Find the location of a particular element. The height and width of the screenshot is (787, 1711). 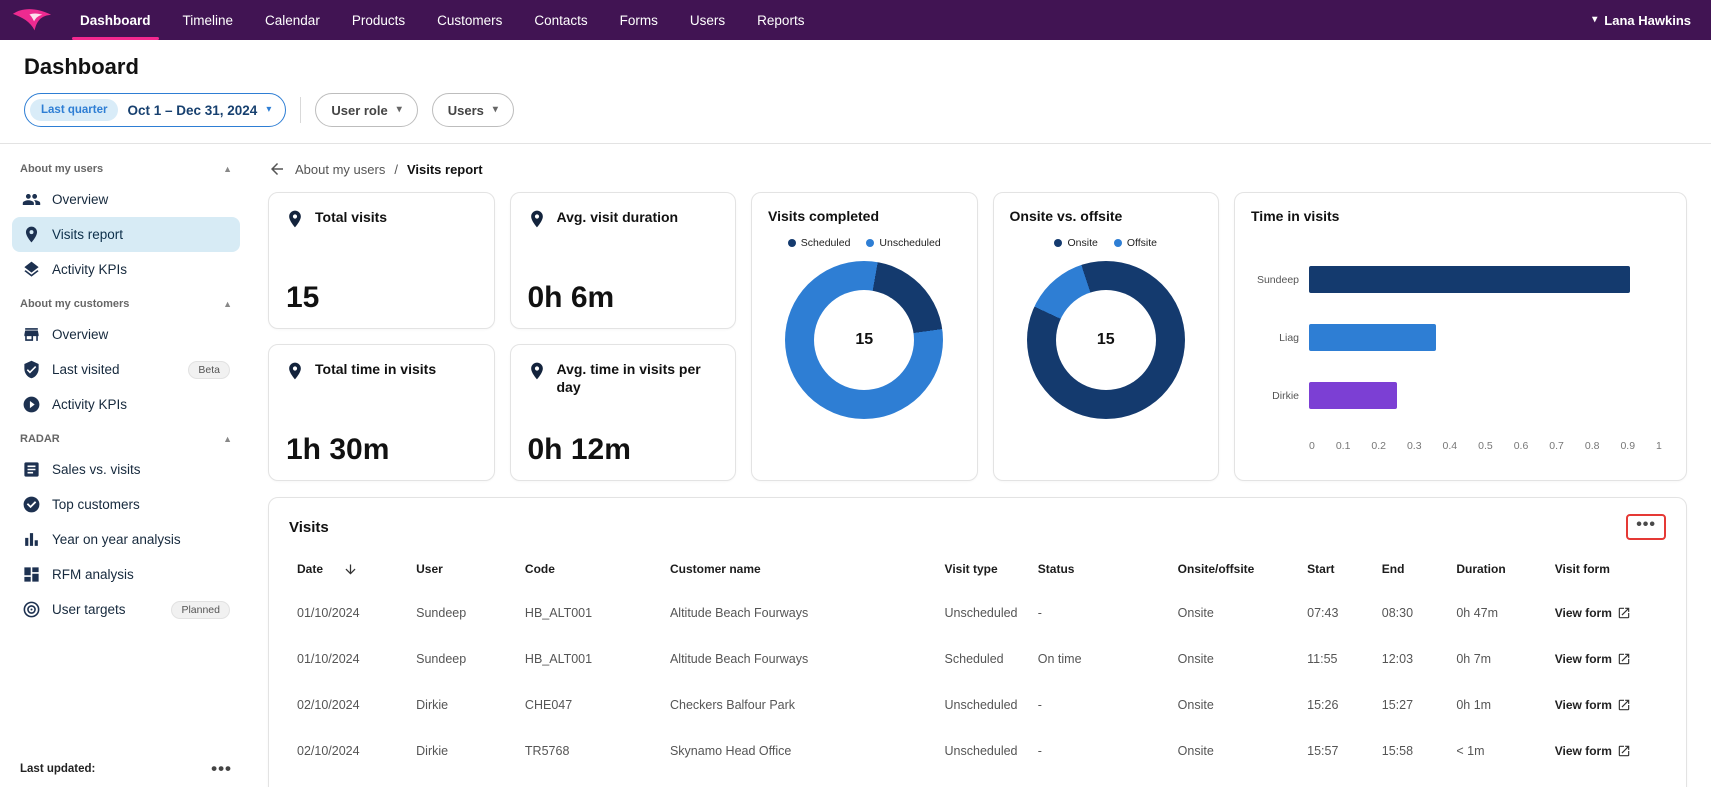

last-updated-label: Last updated: is located at coordinates (58, 768).